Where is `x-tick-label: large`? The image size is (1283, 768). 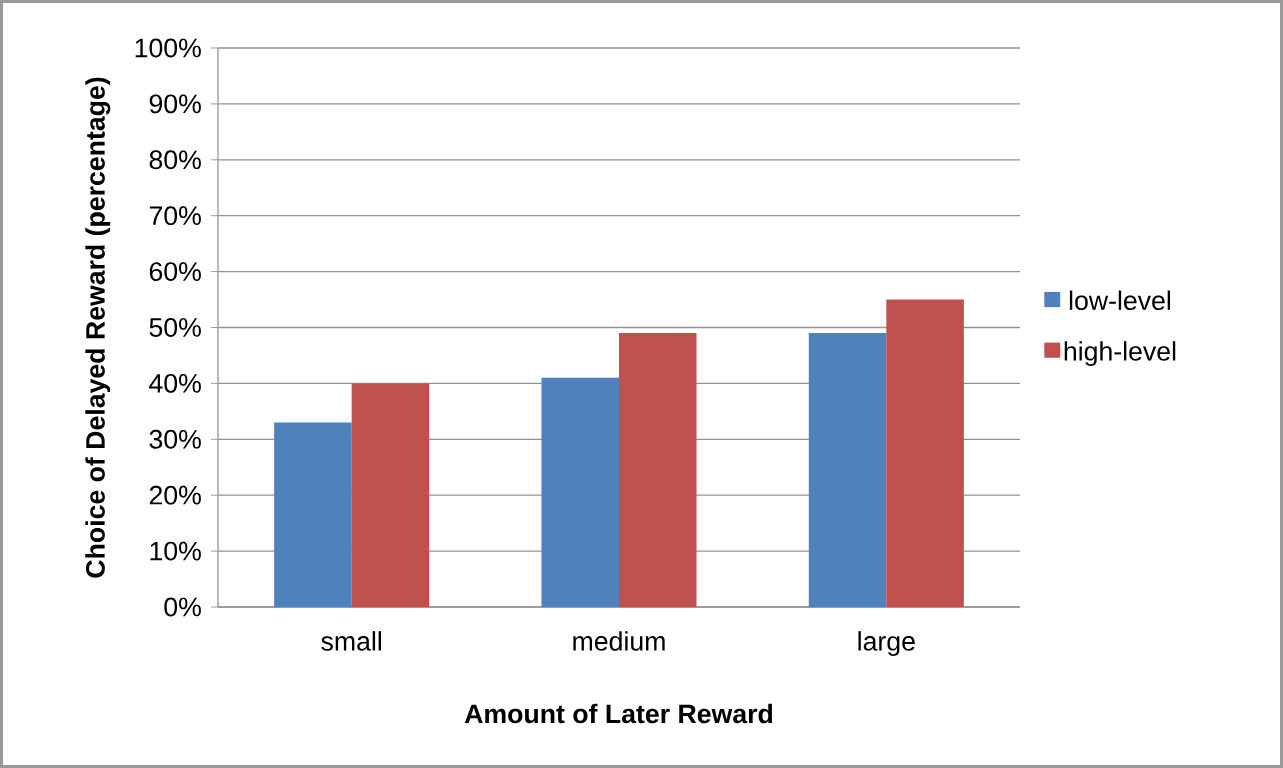
x-tick-label: large is located at coordinates (886, 644).